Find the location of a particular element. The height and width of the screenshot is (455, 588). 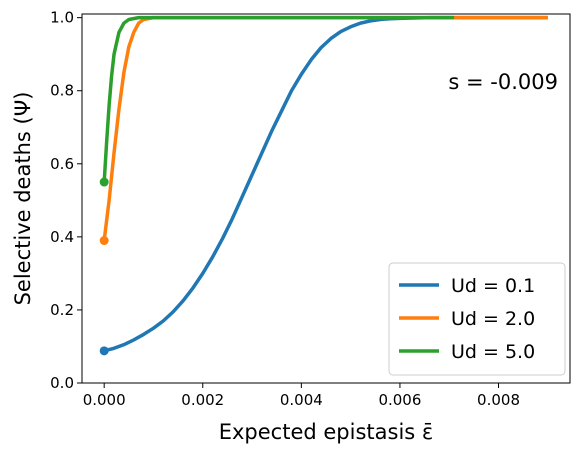

y-tick-label: 0.8 is located at coordinates (62, 91).